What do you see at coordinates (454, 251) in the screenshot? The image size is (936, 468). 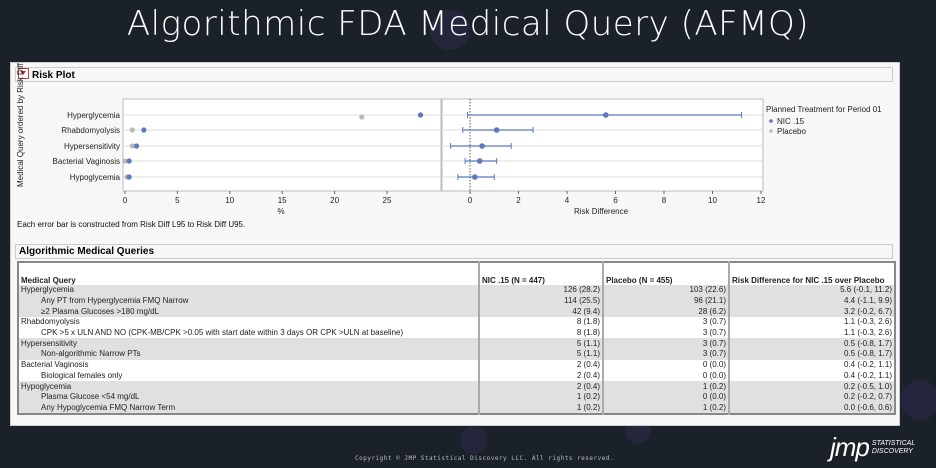 I see `table-outline-header: Algorithmic Medical Queries` at bounding box center [454, 251].